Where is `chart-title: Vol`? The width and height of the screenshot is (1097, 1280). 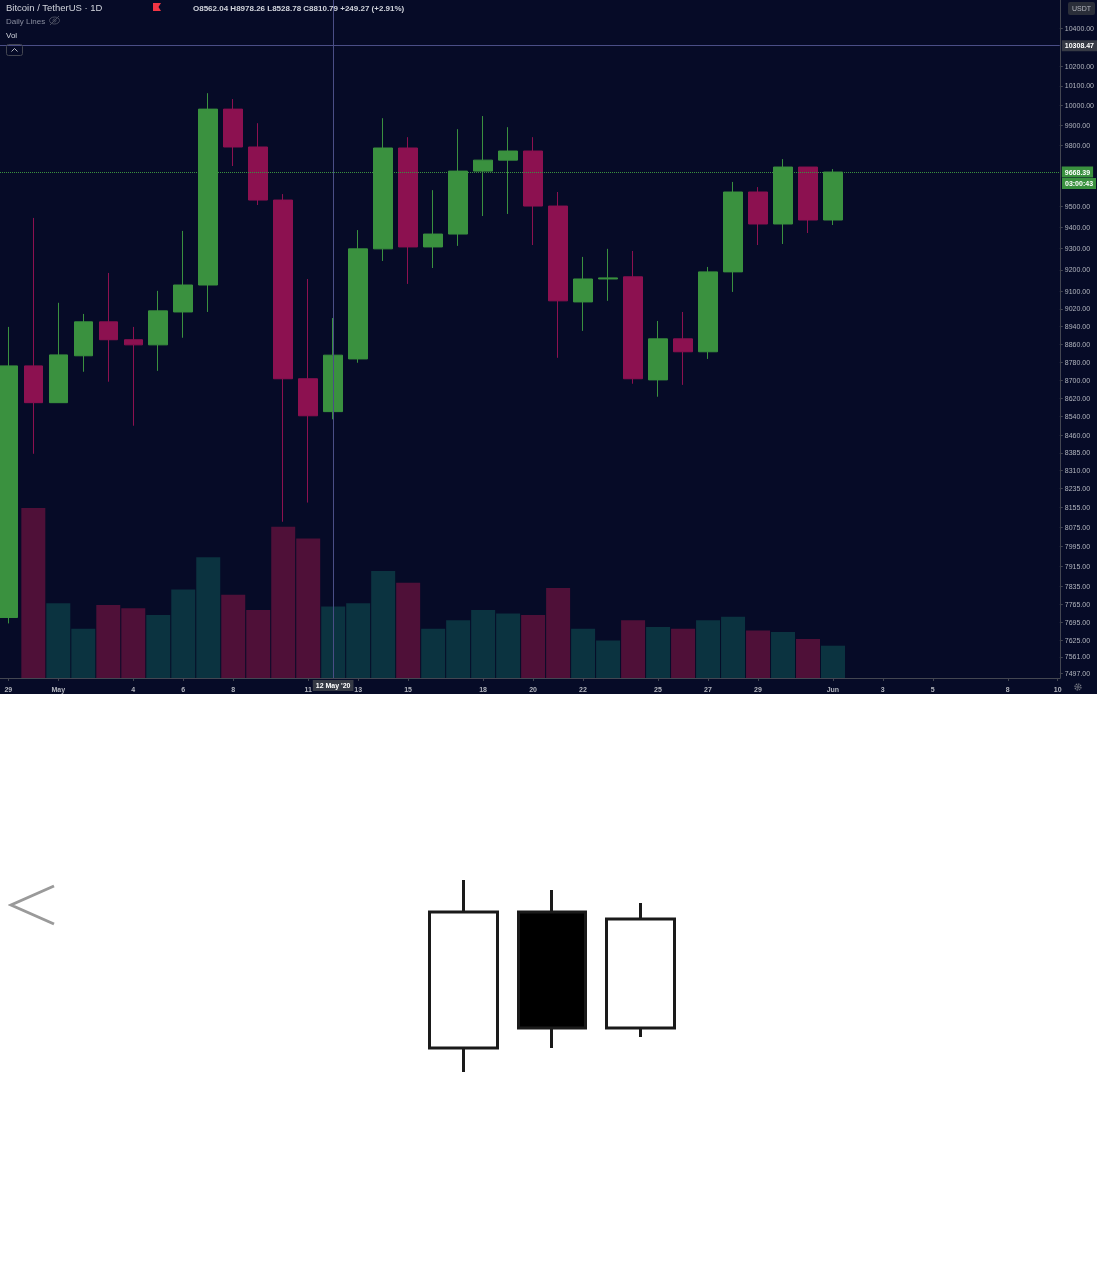
chart-title: Vol is located at coordinates (12, 35).